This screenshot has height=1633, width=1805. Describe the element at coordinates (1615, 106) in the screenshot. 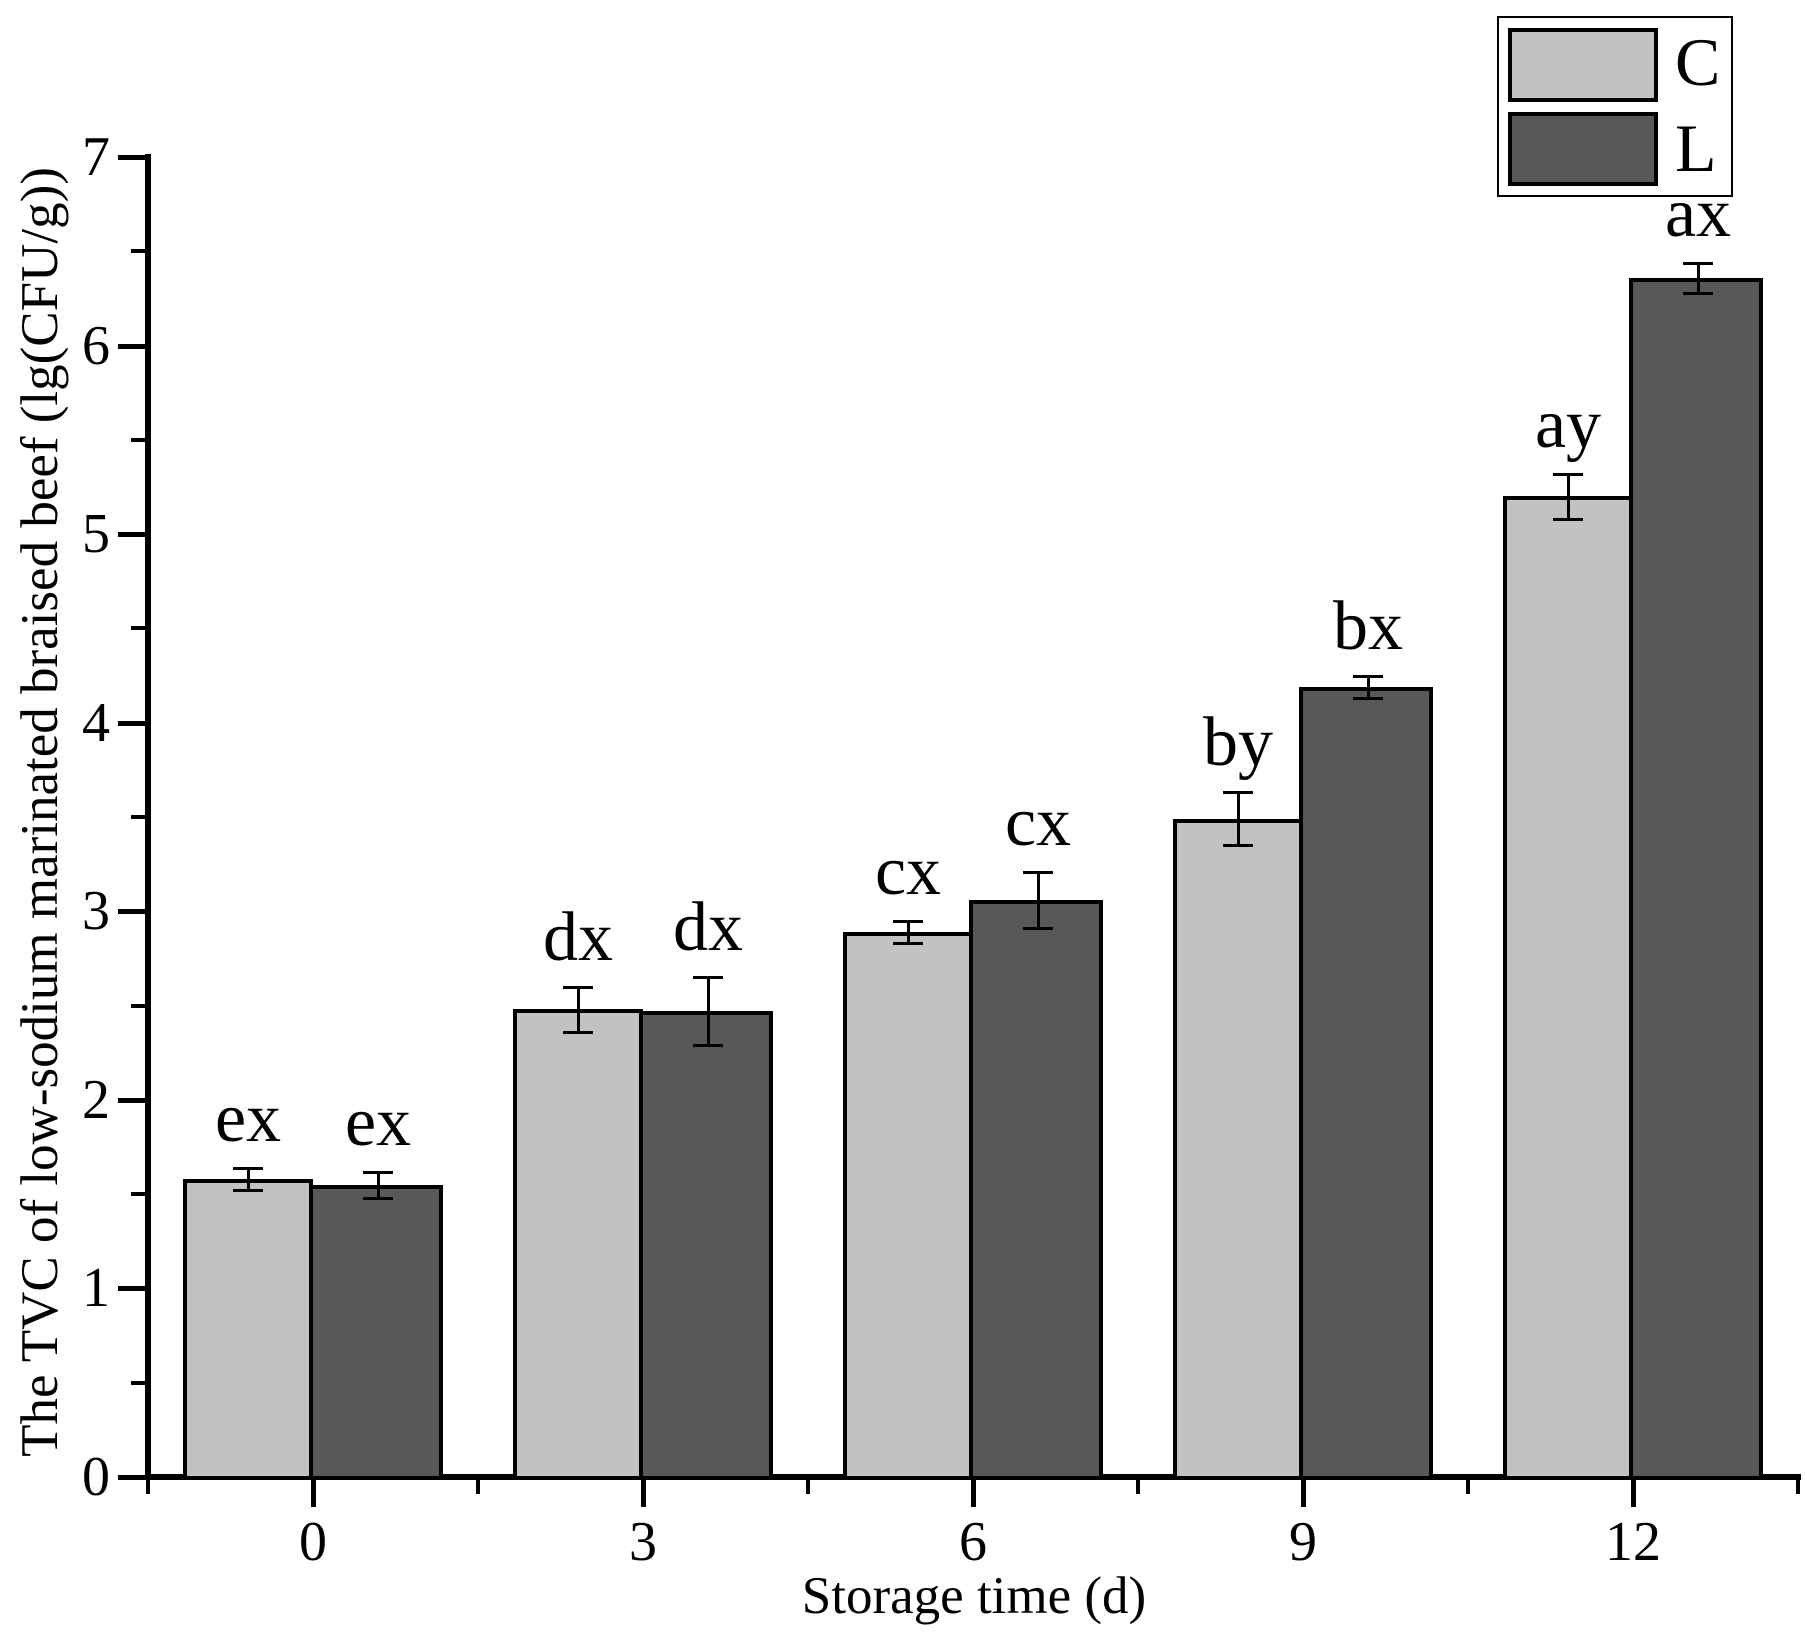

I see `legend: C L` at that location.